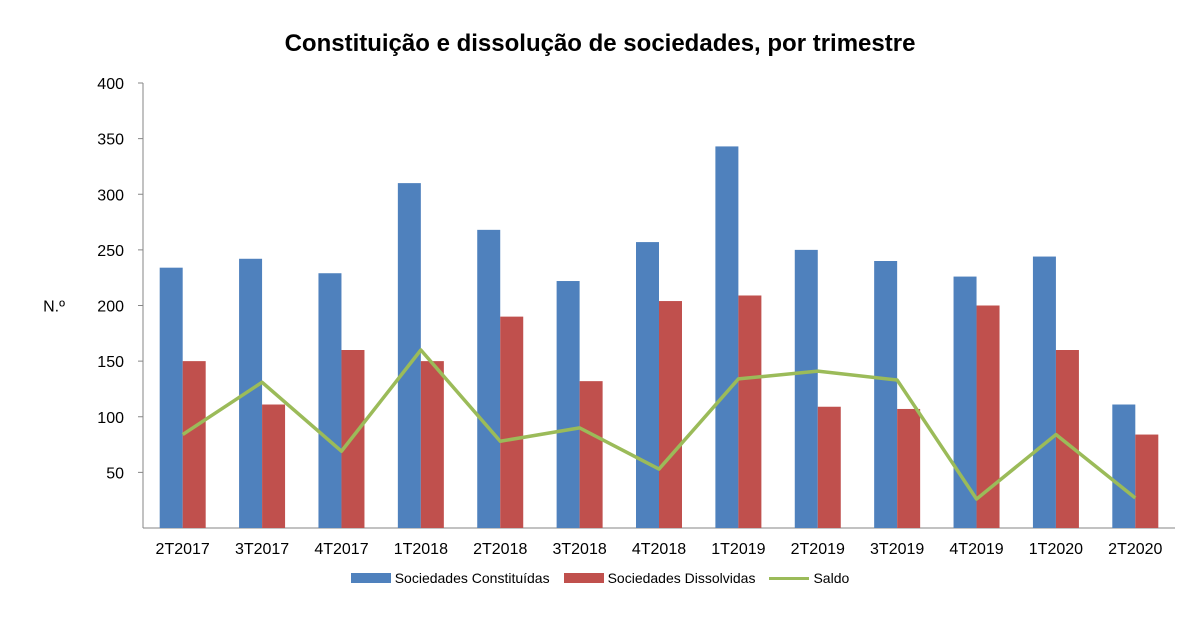 Image resolution: width=1200 pixels, height=628 pixels. Describe the element at coordinates (110, 195) in the screenshot. I see `y-tick-label: 300` at that location.